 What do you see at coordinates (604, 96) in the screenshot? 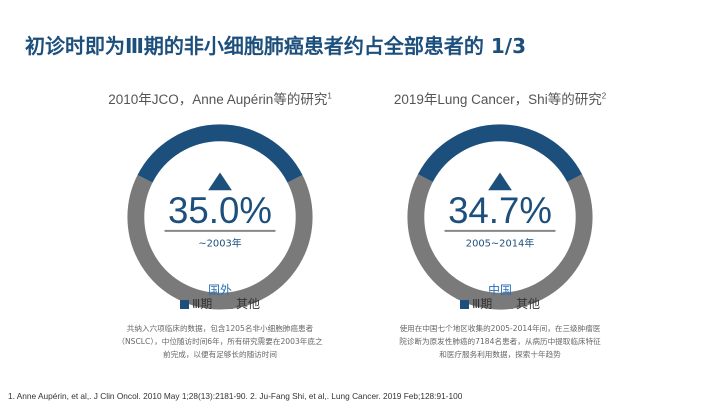
I see `reference-mark: 2` at bounding box center [604, 96].